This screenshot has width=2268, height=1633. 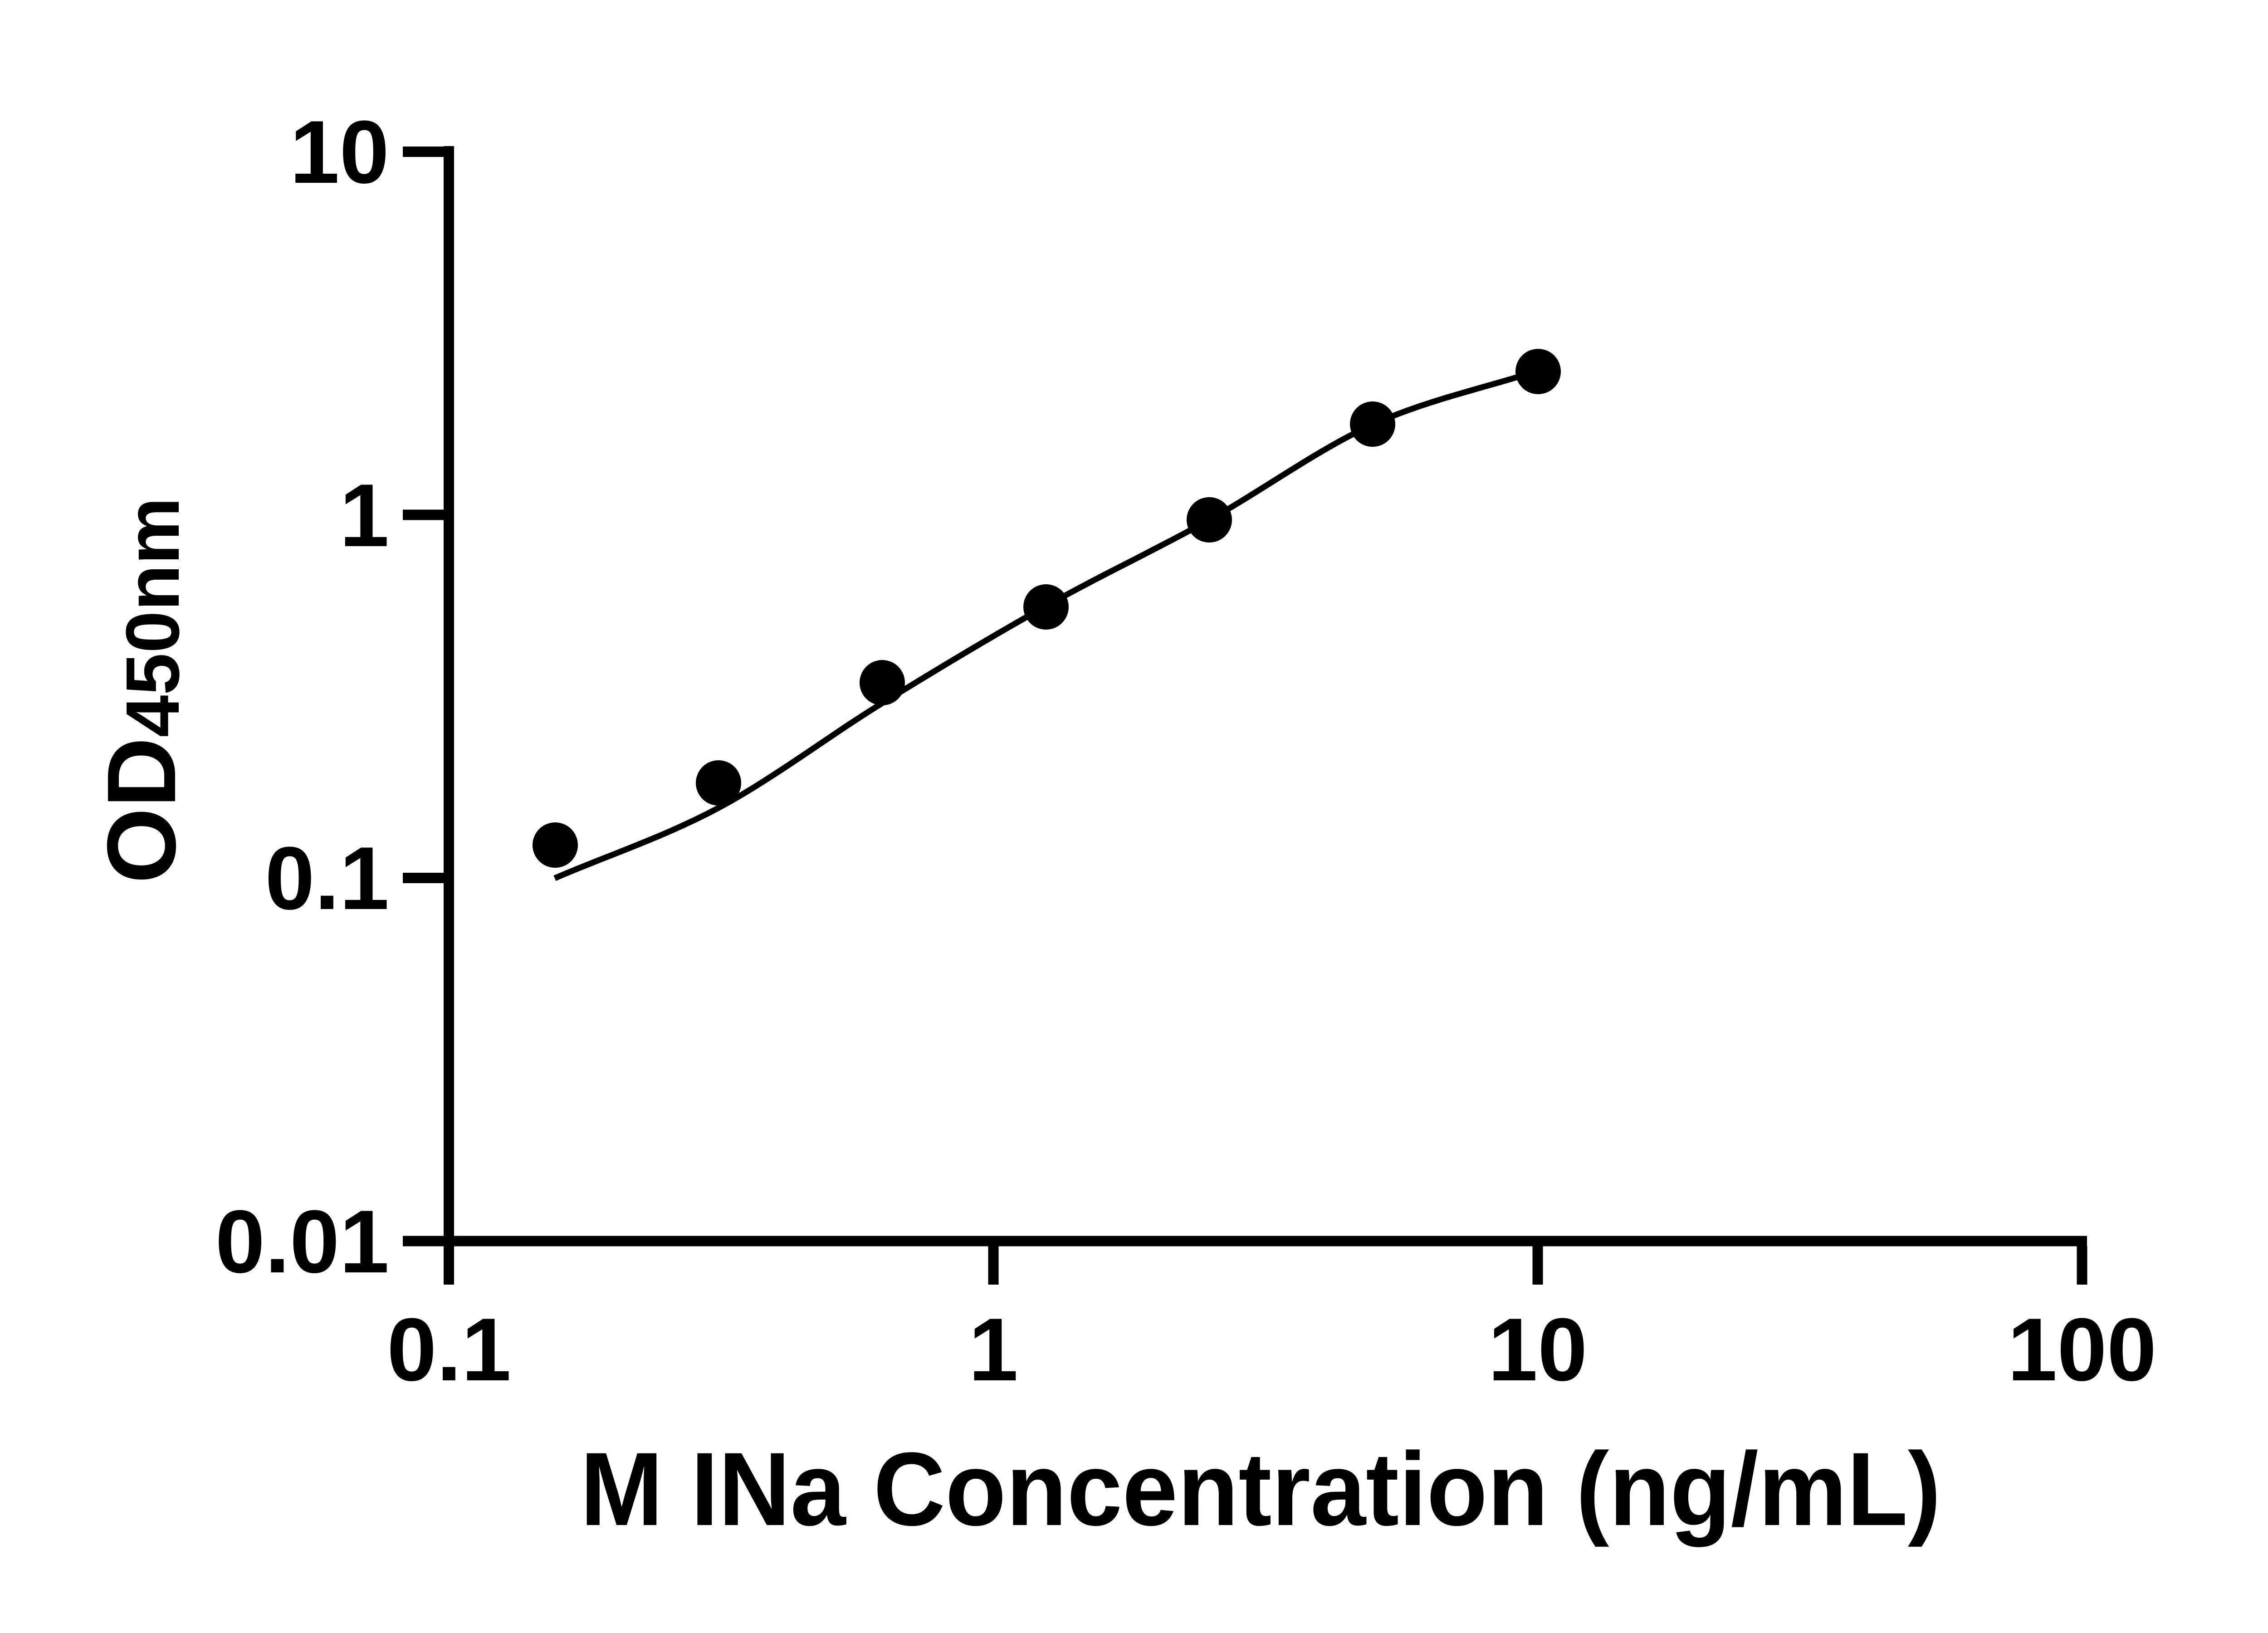 What do you see at coordinates (1260, 1489) in the screenshot?
I see `svg-text: M INa Concentration (ng/mL)` at bounding box center [1260, 1489].